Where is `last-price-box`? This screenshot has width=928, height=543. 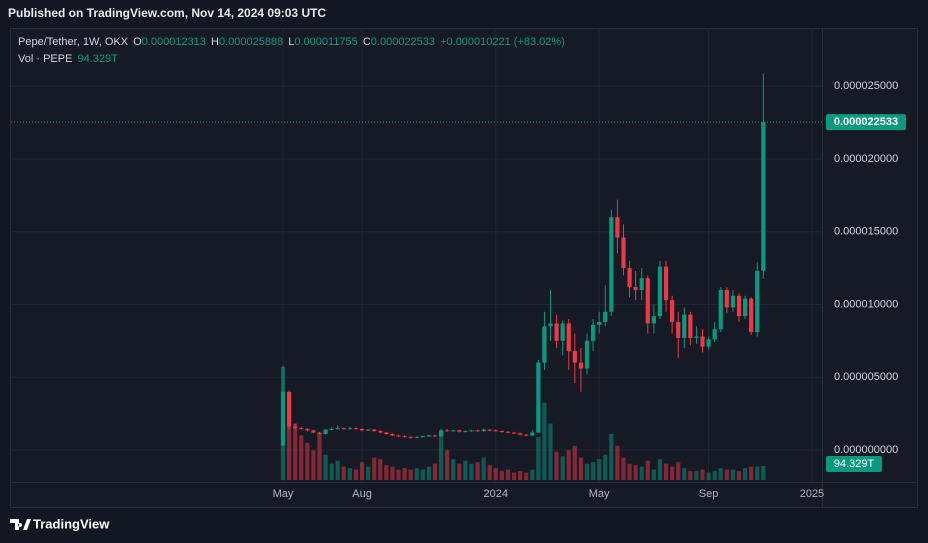
last-price-box is located at coordinates (866, 122).